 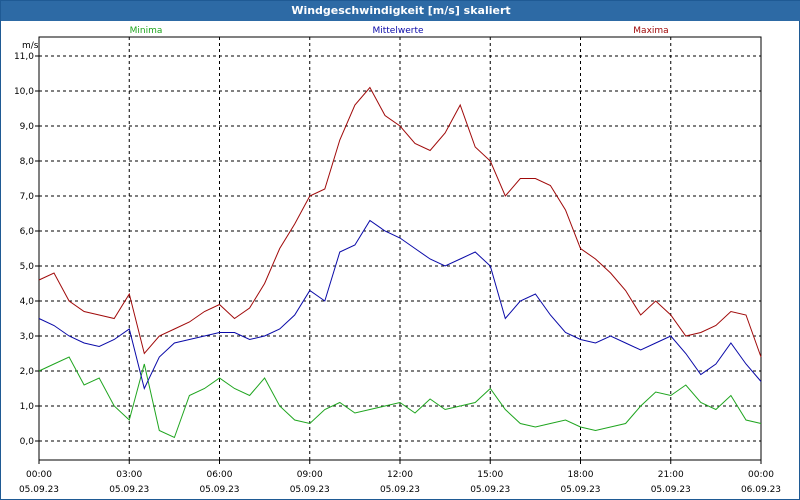 I want to click on x-tick-time-label: 21:00, so click(x=671, y=475).